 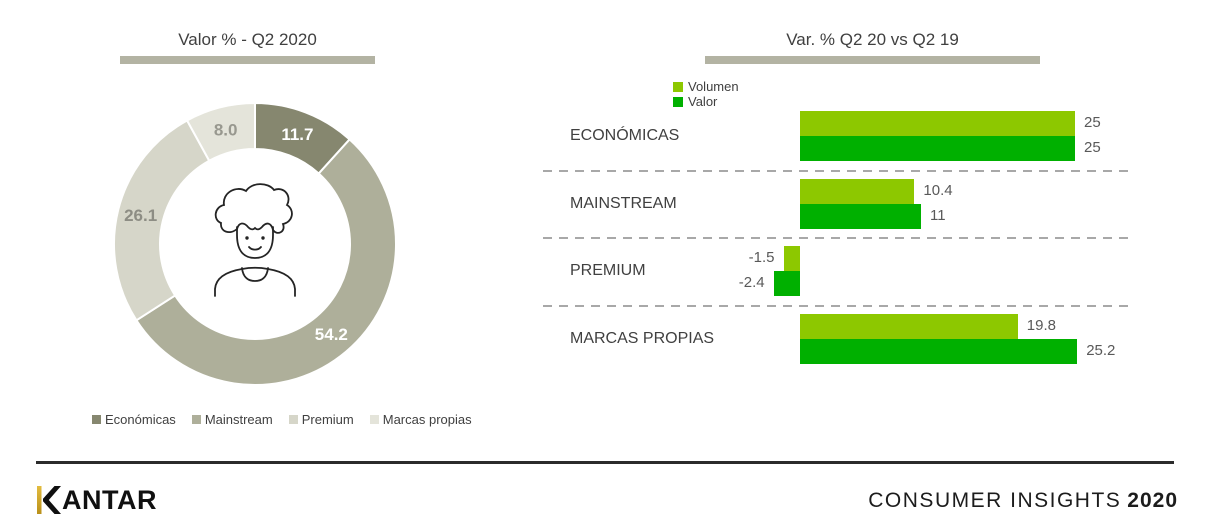 What do you see at coordinates (713, 86) in the screenshot?
I see `legend-label-volumen: Volumen` at bounding box center [713, 86].